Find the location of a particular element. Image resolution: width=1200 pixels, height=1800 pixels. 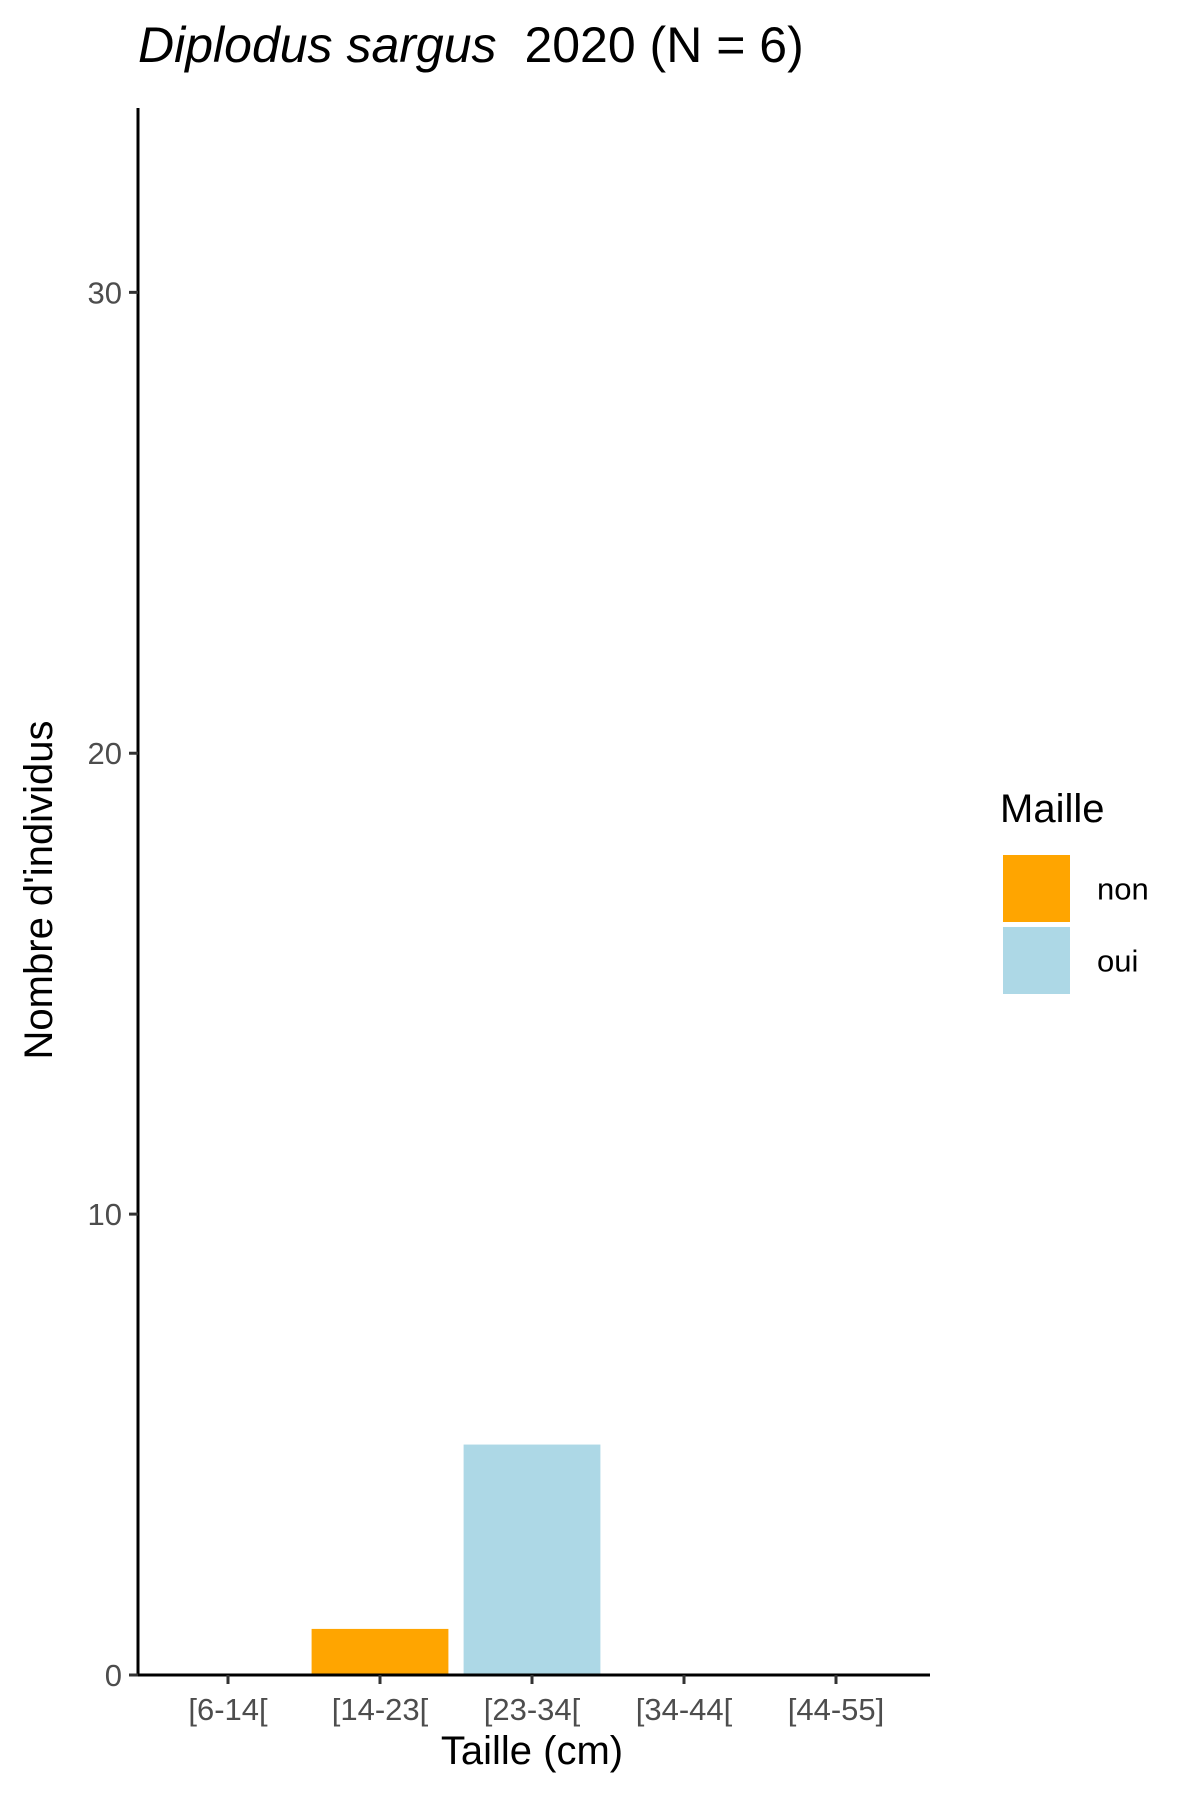

legend-title: Maille is located at coordinates (1052, 809).